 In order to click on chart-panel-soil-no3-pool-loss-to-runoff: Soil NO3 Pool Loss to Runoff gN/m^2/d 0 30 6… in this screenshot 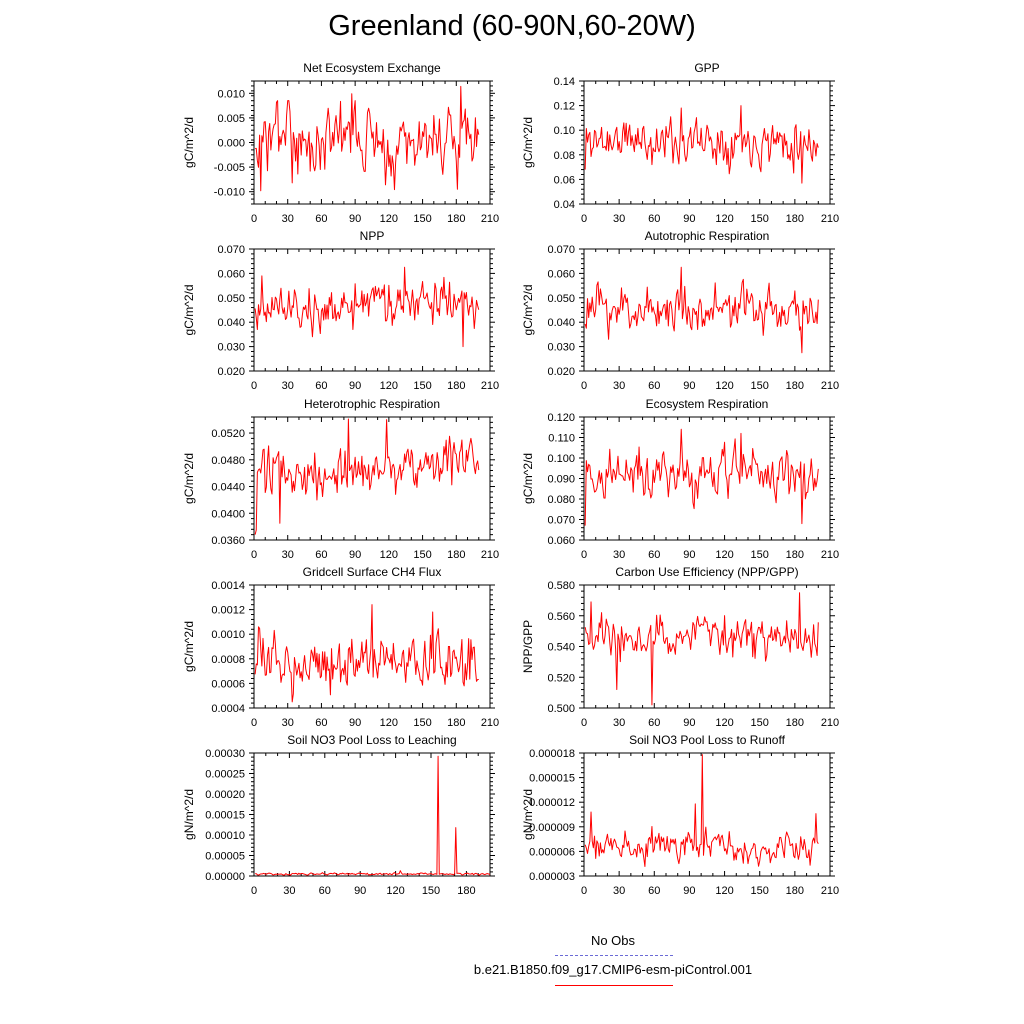, I will do `click(680, 815)`.